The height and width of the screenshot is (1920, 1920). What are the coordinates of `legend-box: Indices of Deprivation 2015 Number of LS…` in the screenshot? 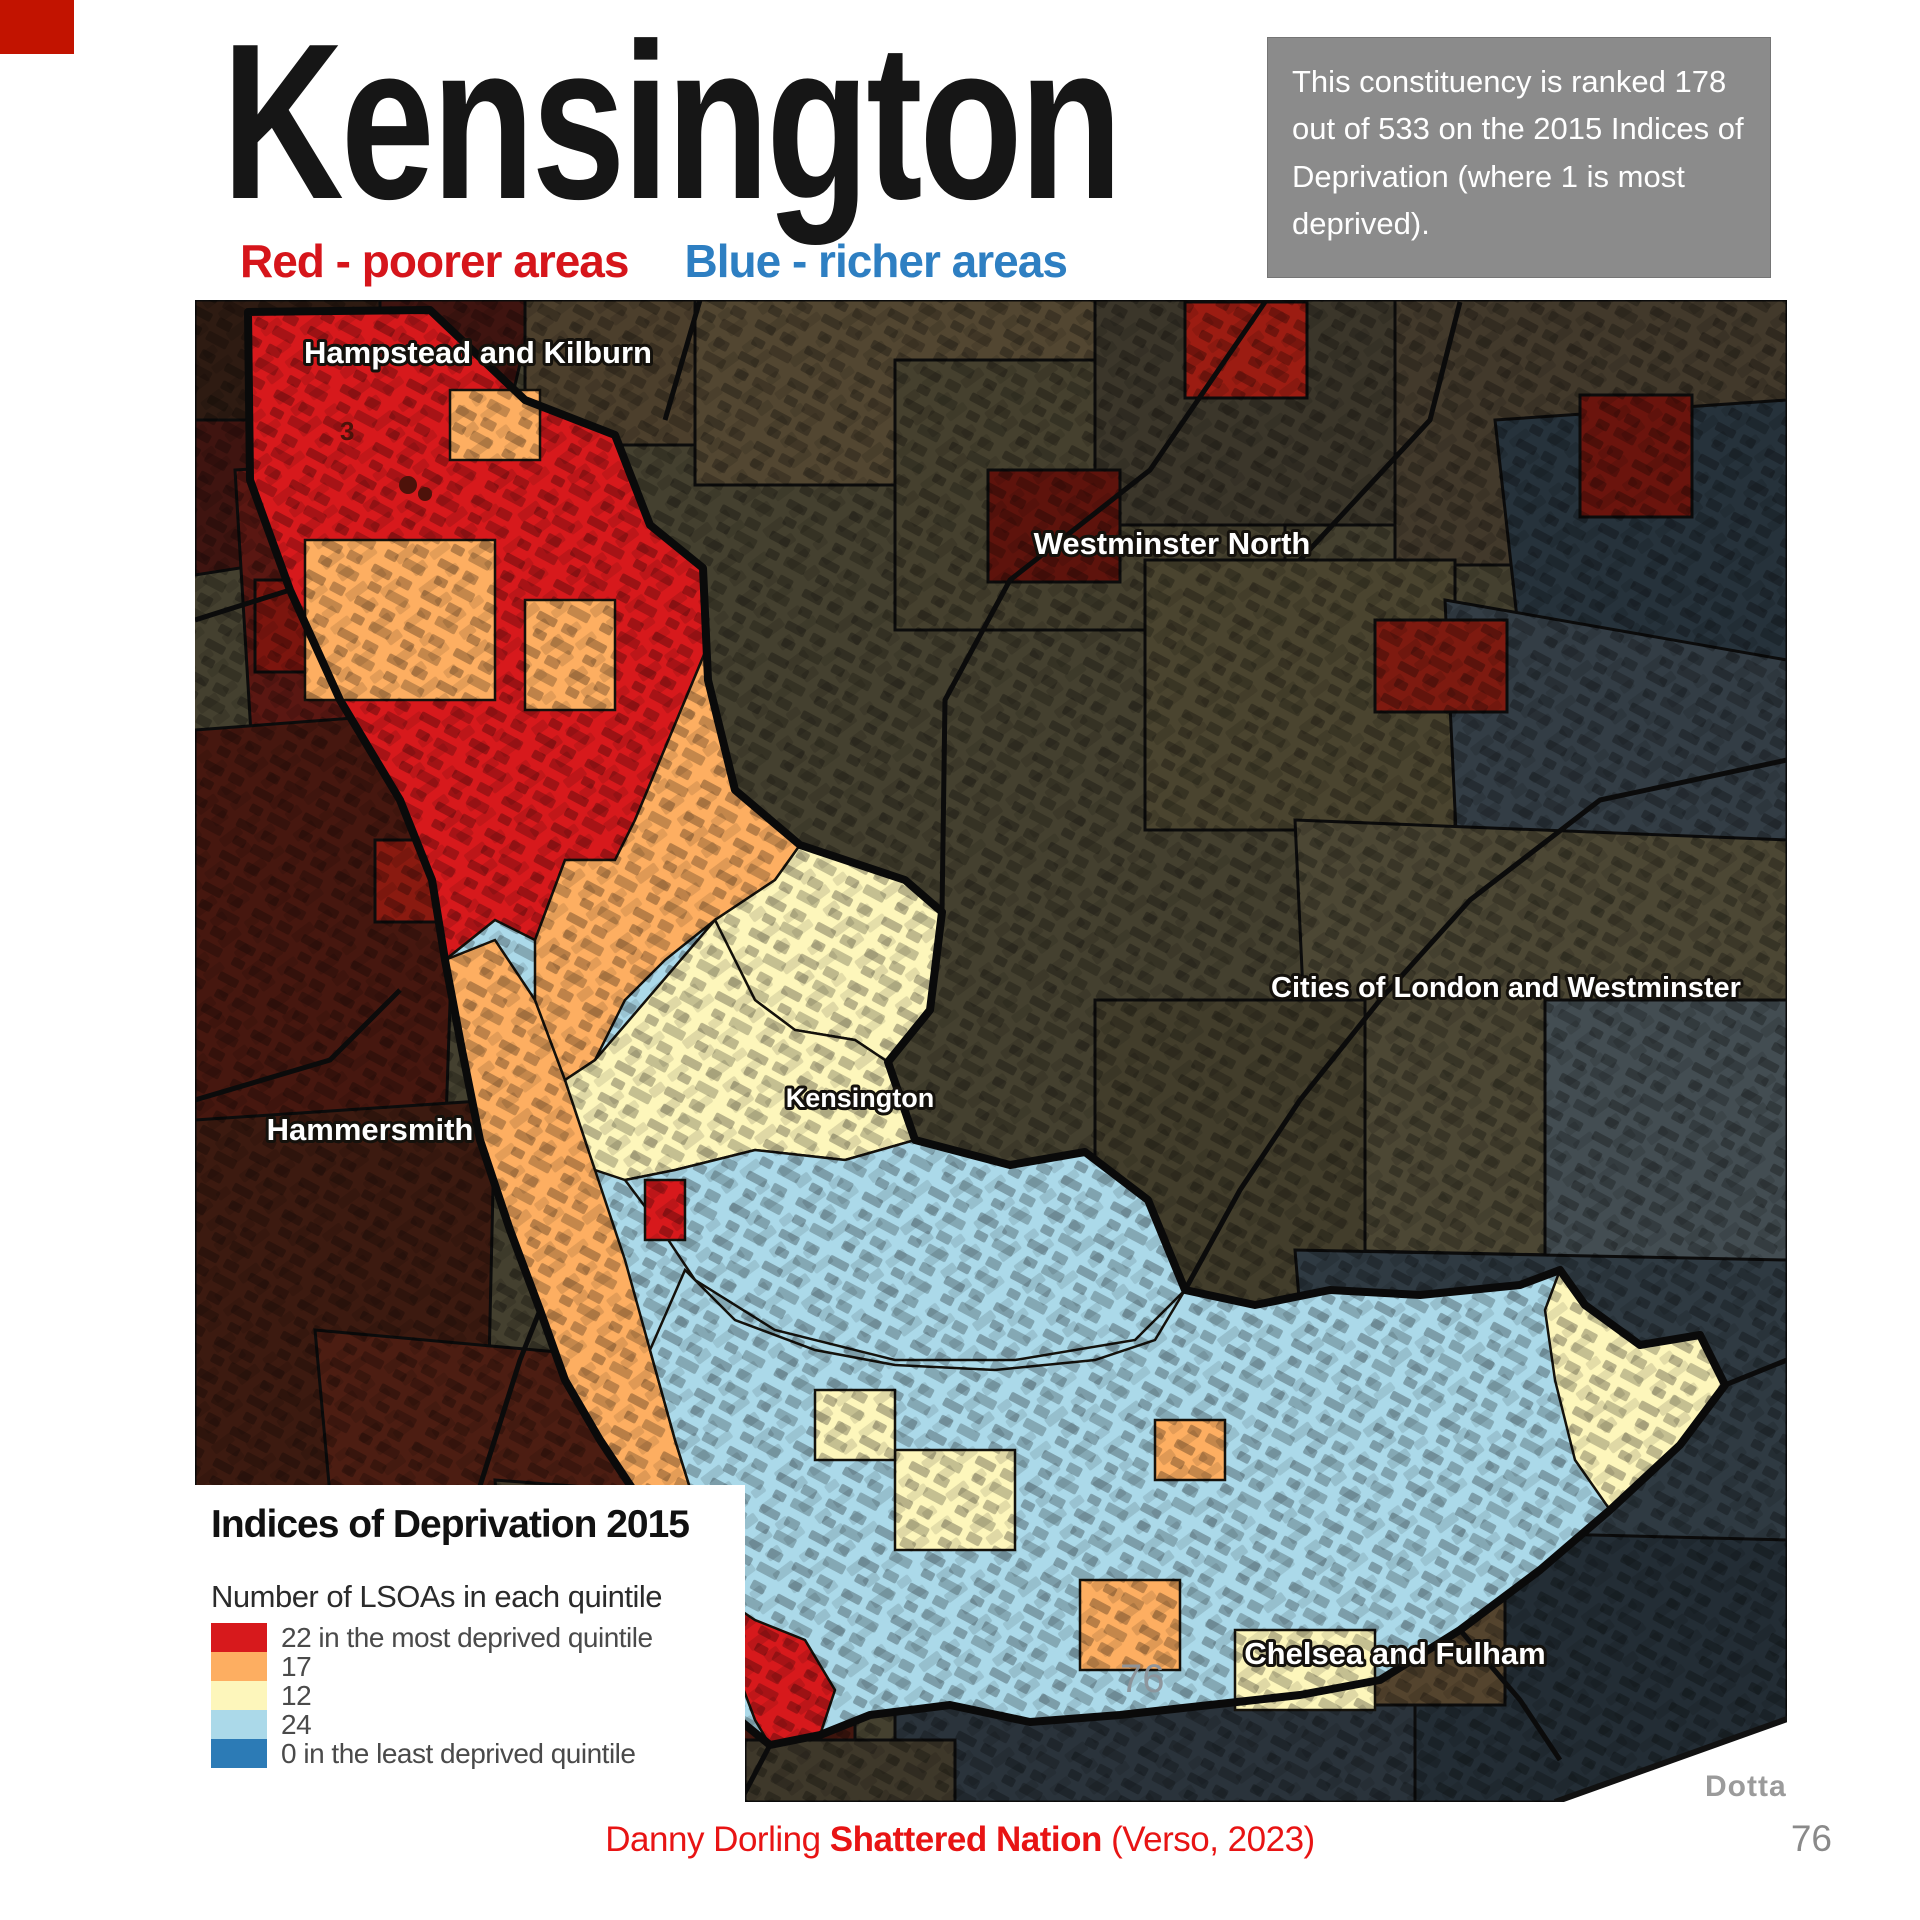 It's located at (470, 1643).